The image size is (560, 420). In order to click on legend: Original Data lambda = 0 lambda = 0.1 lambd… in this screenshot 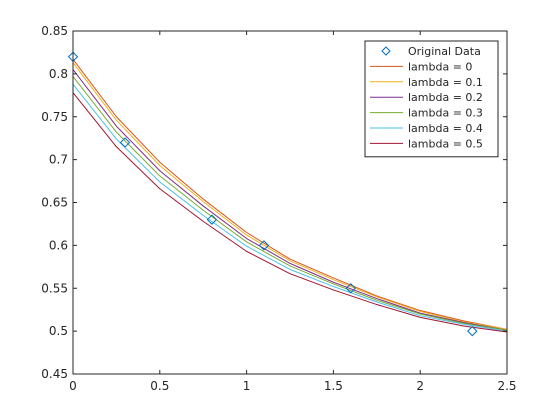, I will do `click(431, 99)`.